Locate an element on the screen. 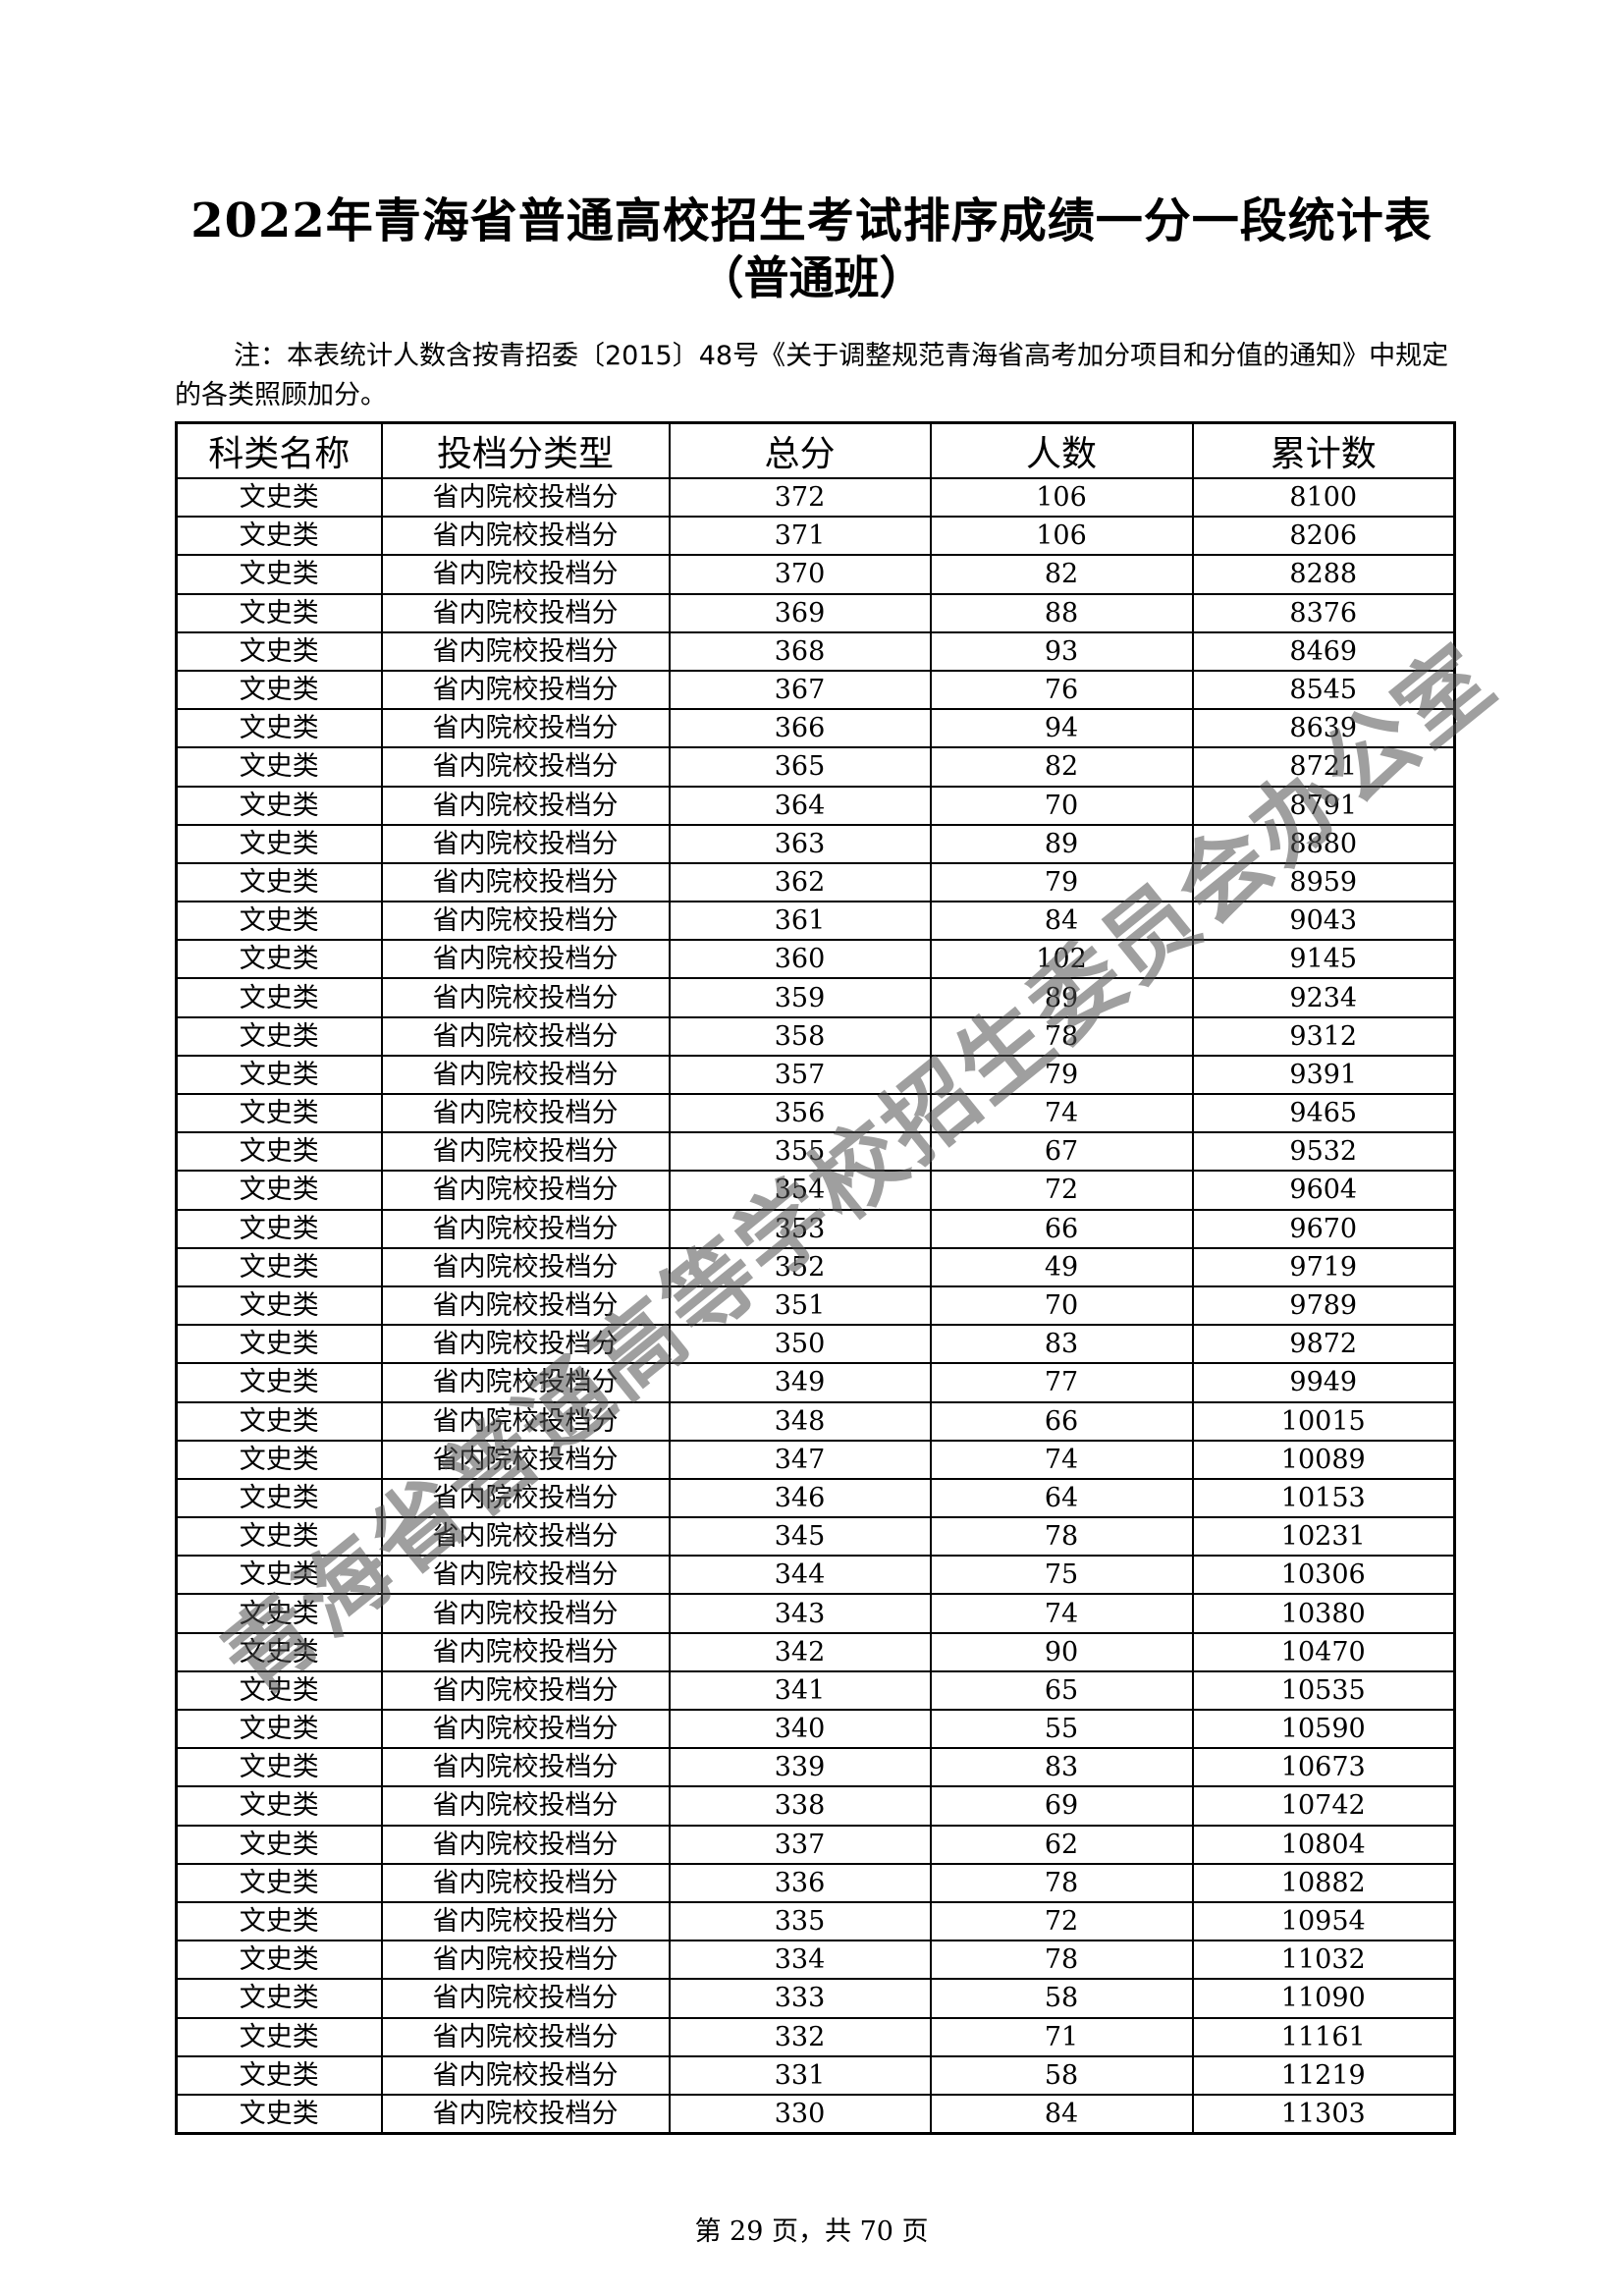 The image size is (1623, 2296). cell-total-score: 360 is located at coordinates (800, 959).